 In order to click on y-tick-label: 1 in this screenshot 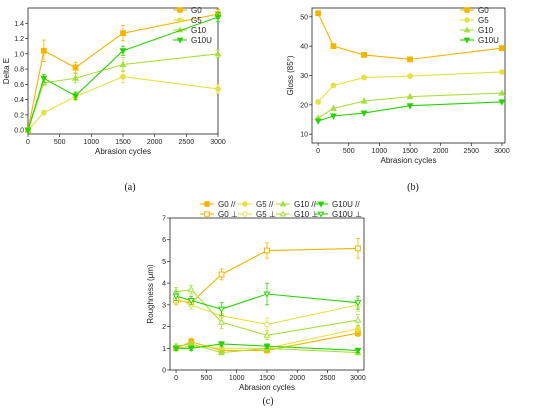, I will do `click(164, 349)`.